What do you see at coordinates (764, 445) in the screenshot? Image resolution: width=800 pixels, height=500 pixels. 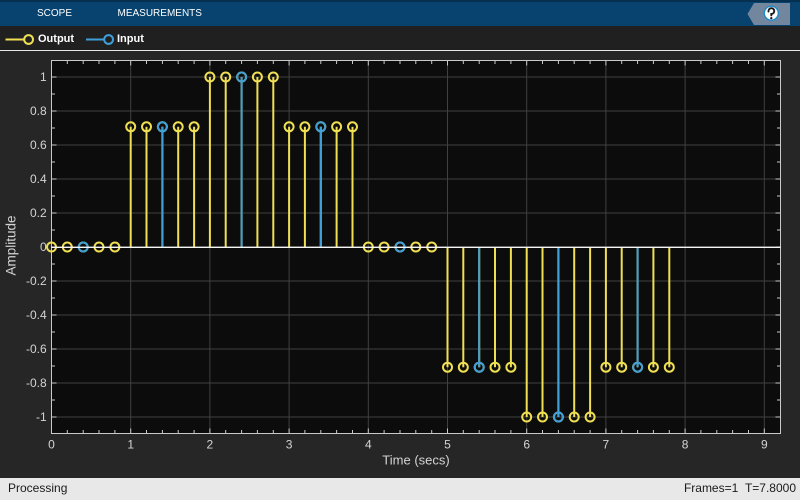 I see `svg-text: 9` at bounding box center [764, 445].